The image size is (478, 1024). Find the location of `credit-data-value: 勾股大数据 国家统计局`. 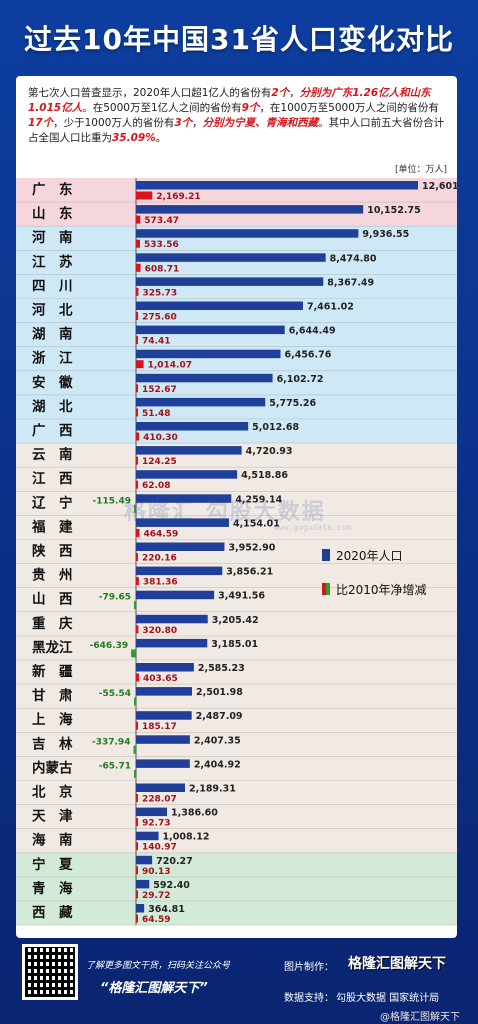

credit-data-value: 勾股大数据 国家统计局 is located at coordinates (388, 998).